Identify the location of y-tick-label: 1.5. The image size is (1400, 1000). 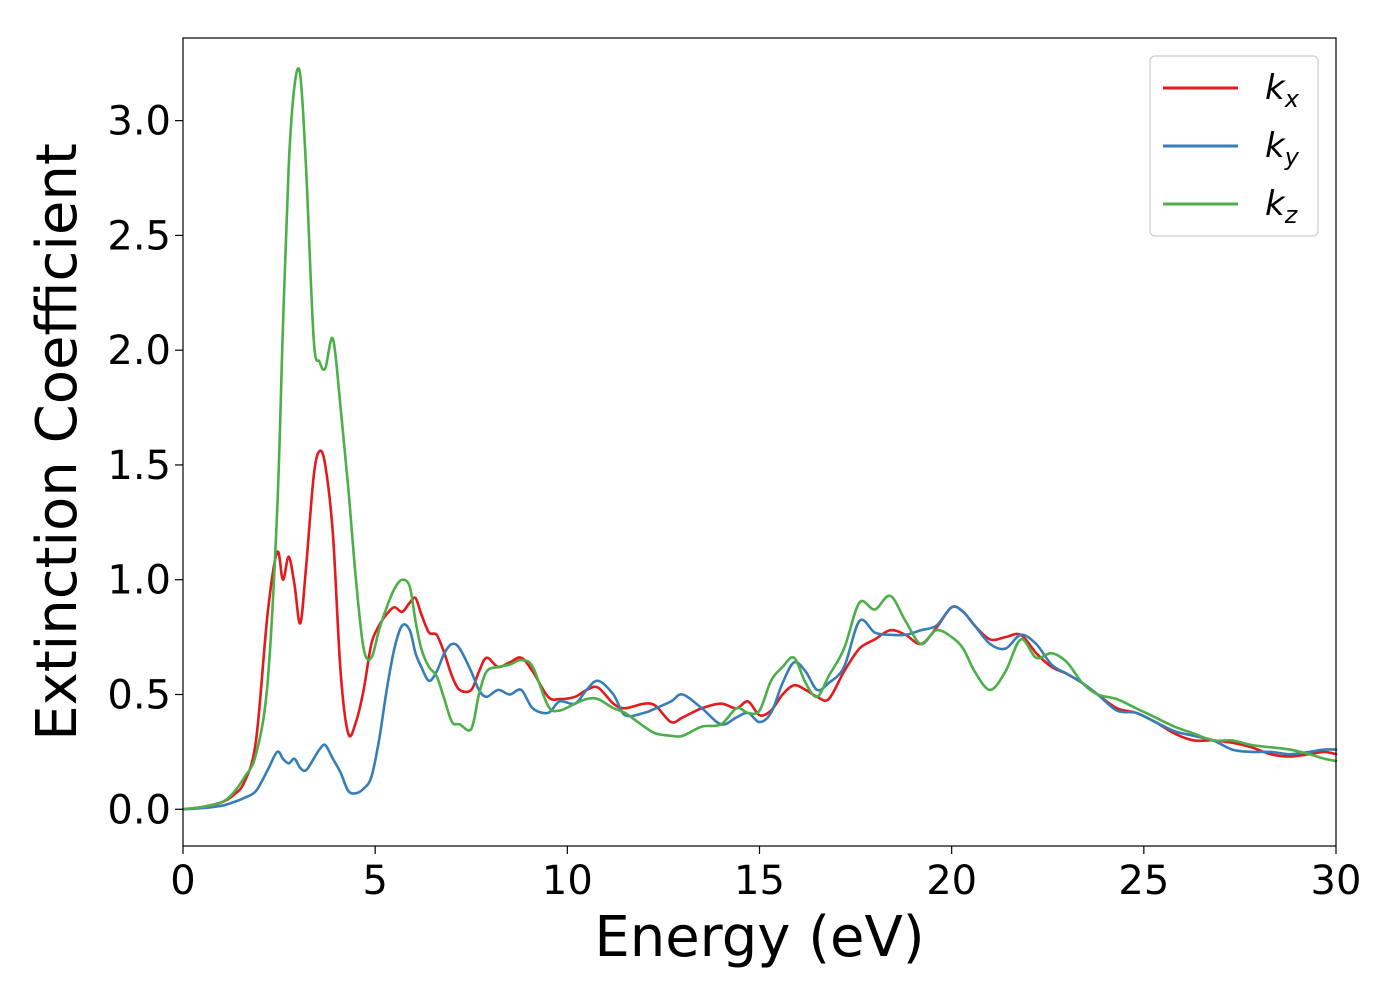
(139, 466).